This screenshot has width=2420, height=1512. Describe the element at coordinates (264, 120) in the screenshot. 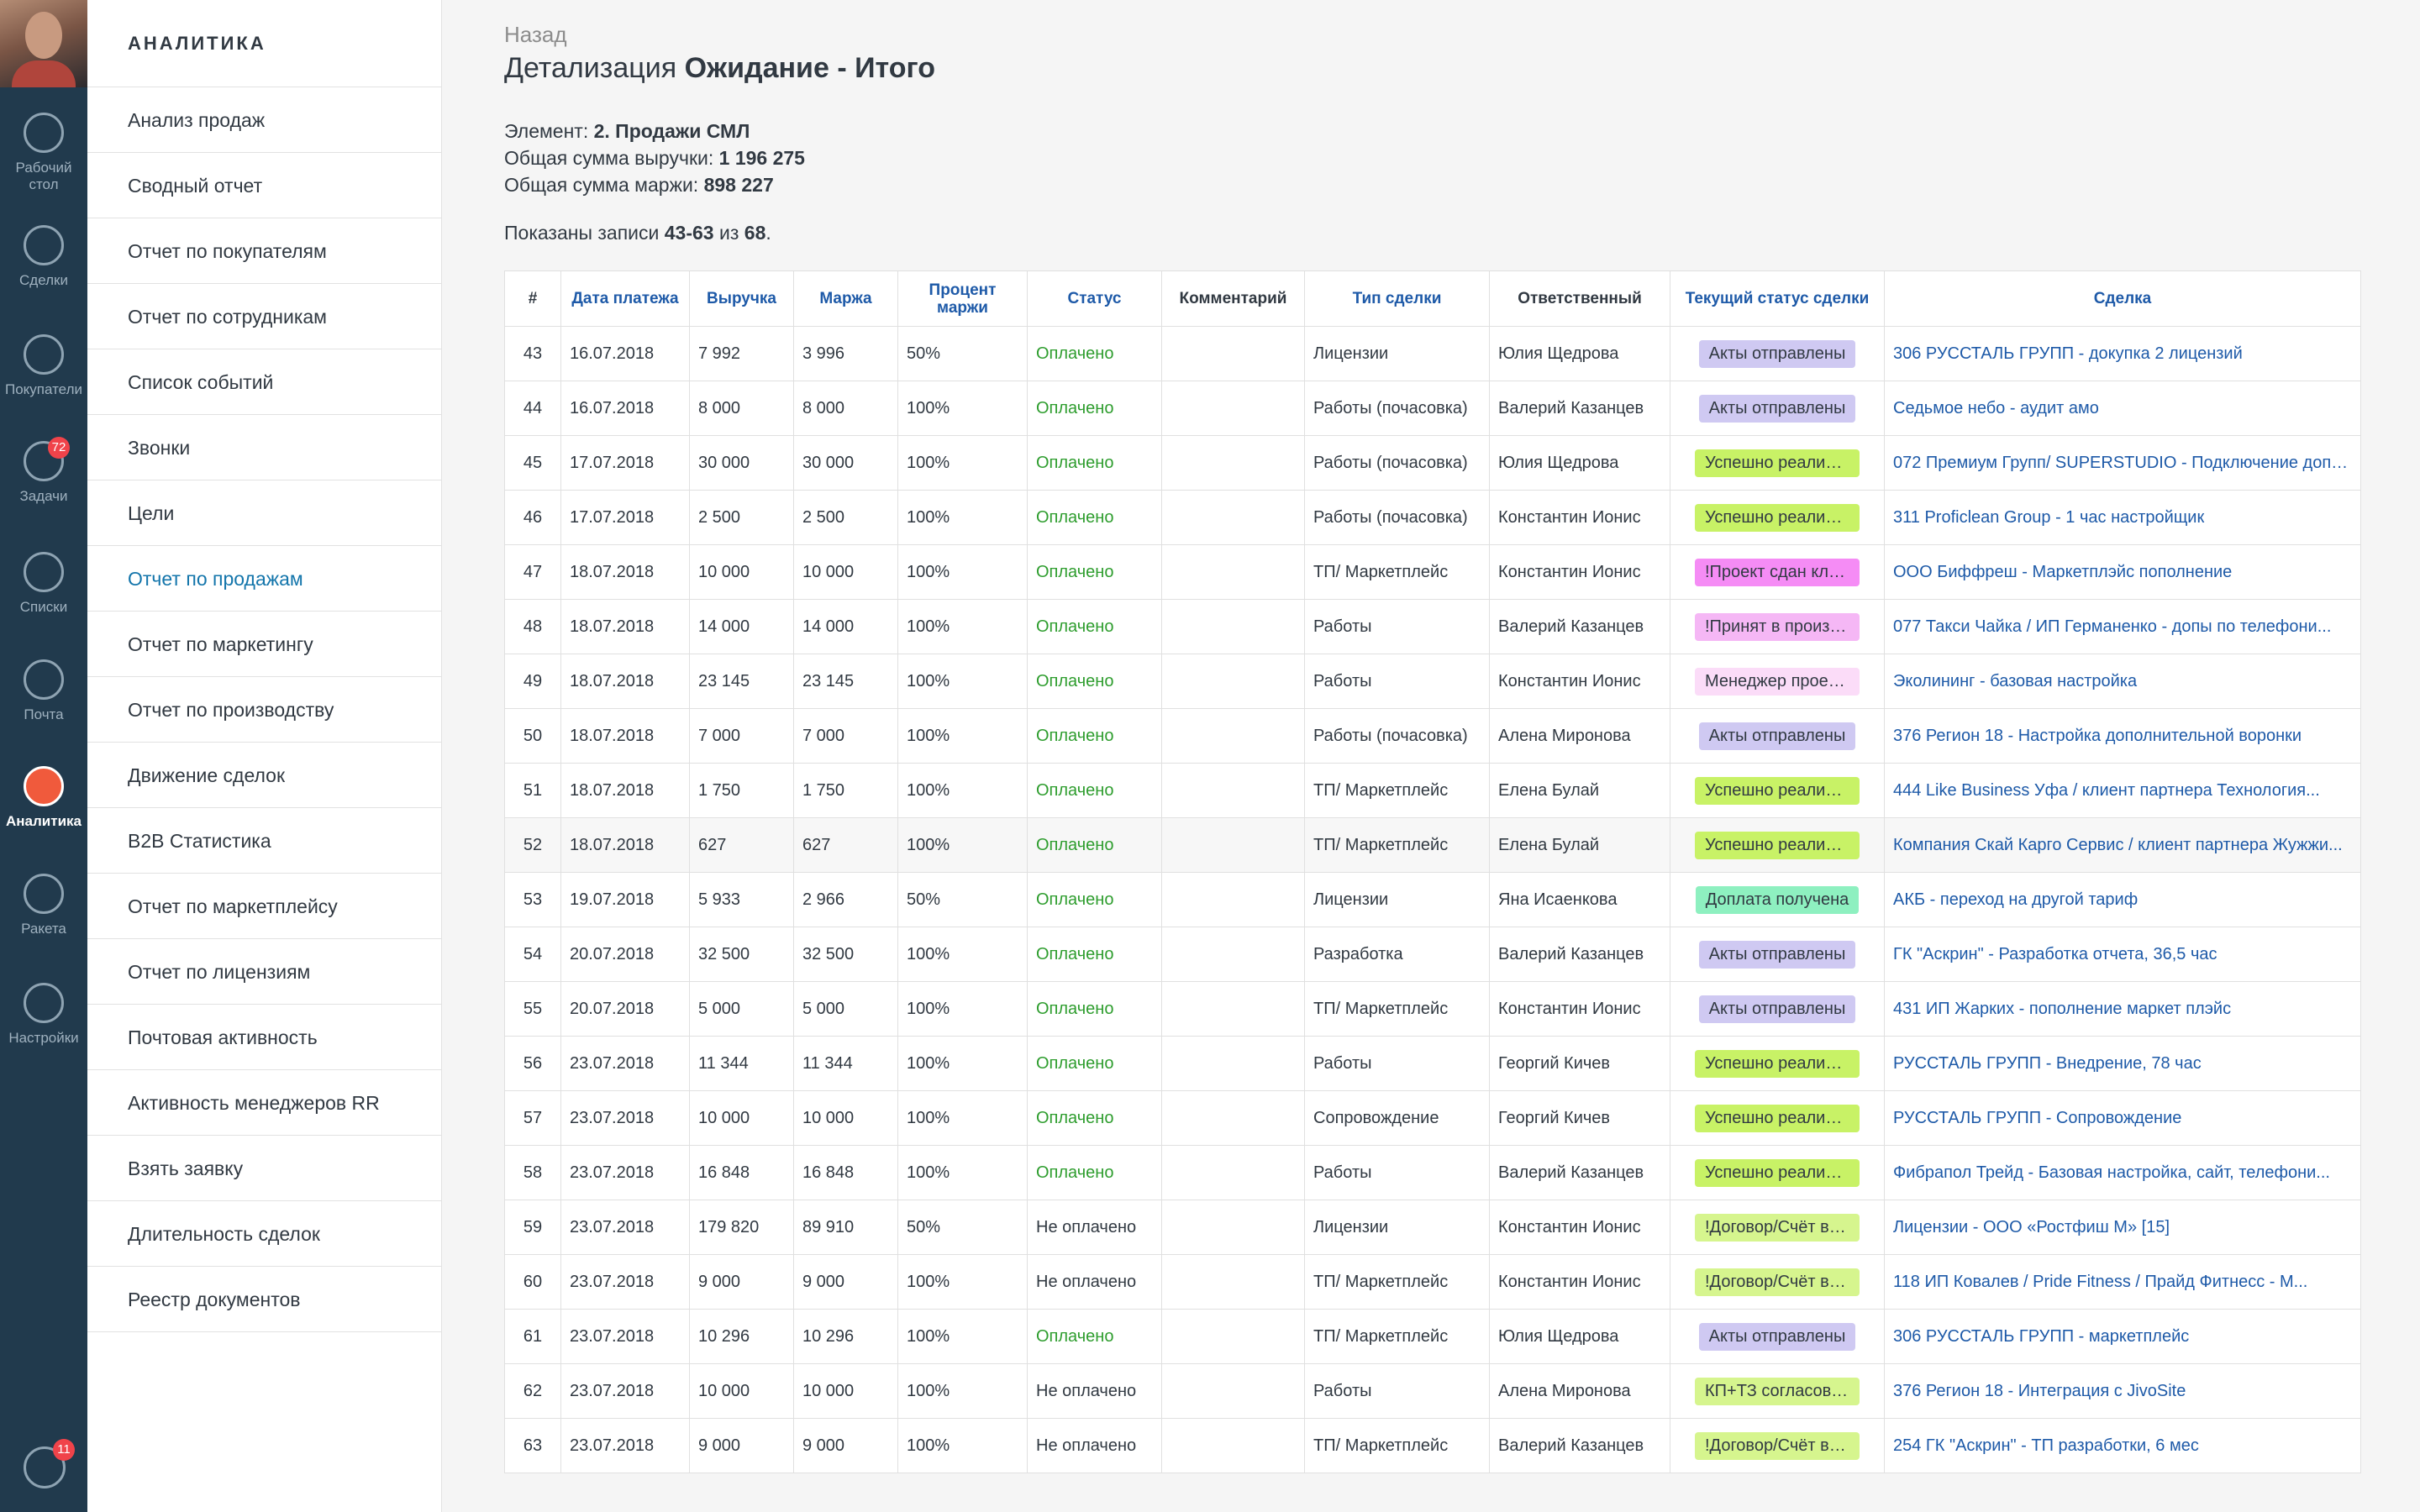

I see `sidebar-item: Анализ продаж` at that location.